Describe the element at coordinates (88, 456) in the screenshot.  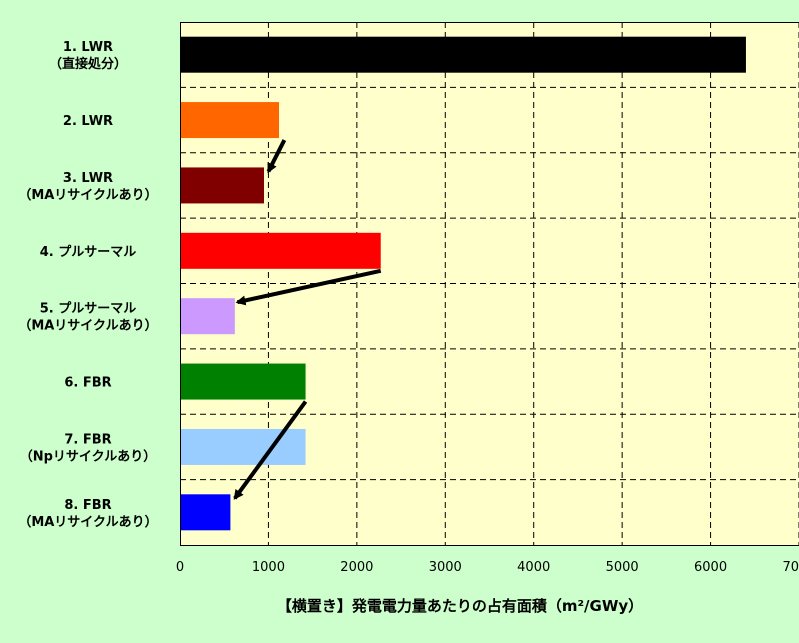
I see `category-label-line: （Npリサイクルあり）` at that location.